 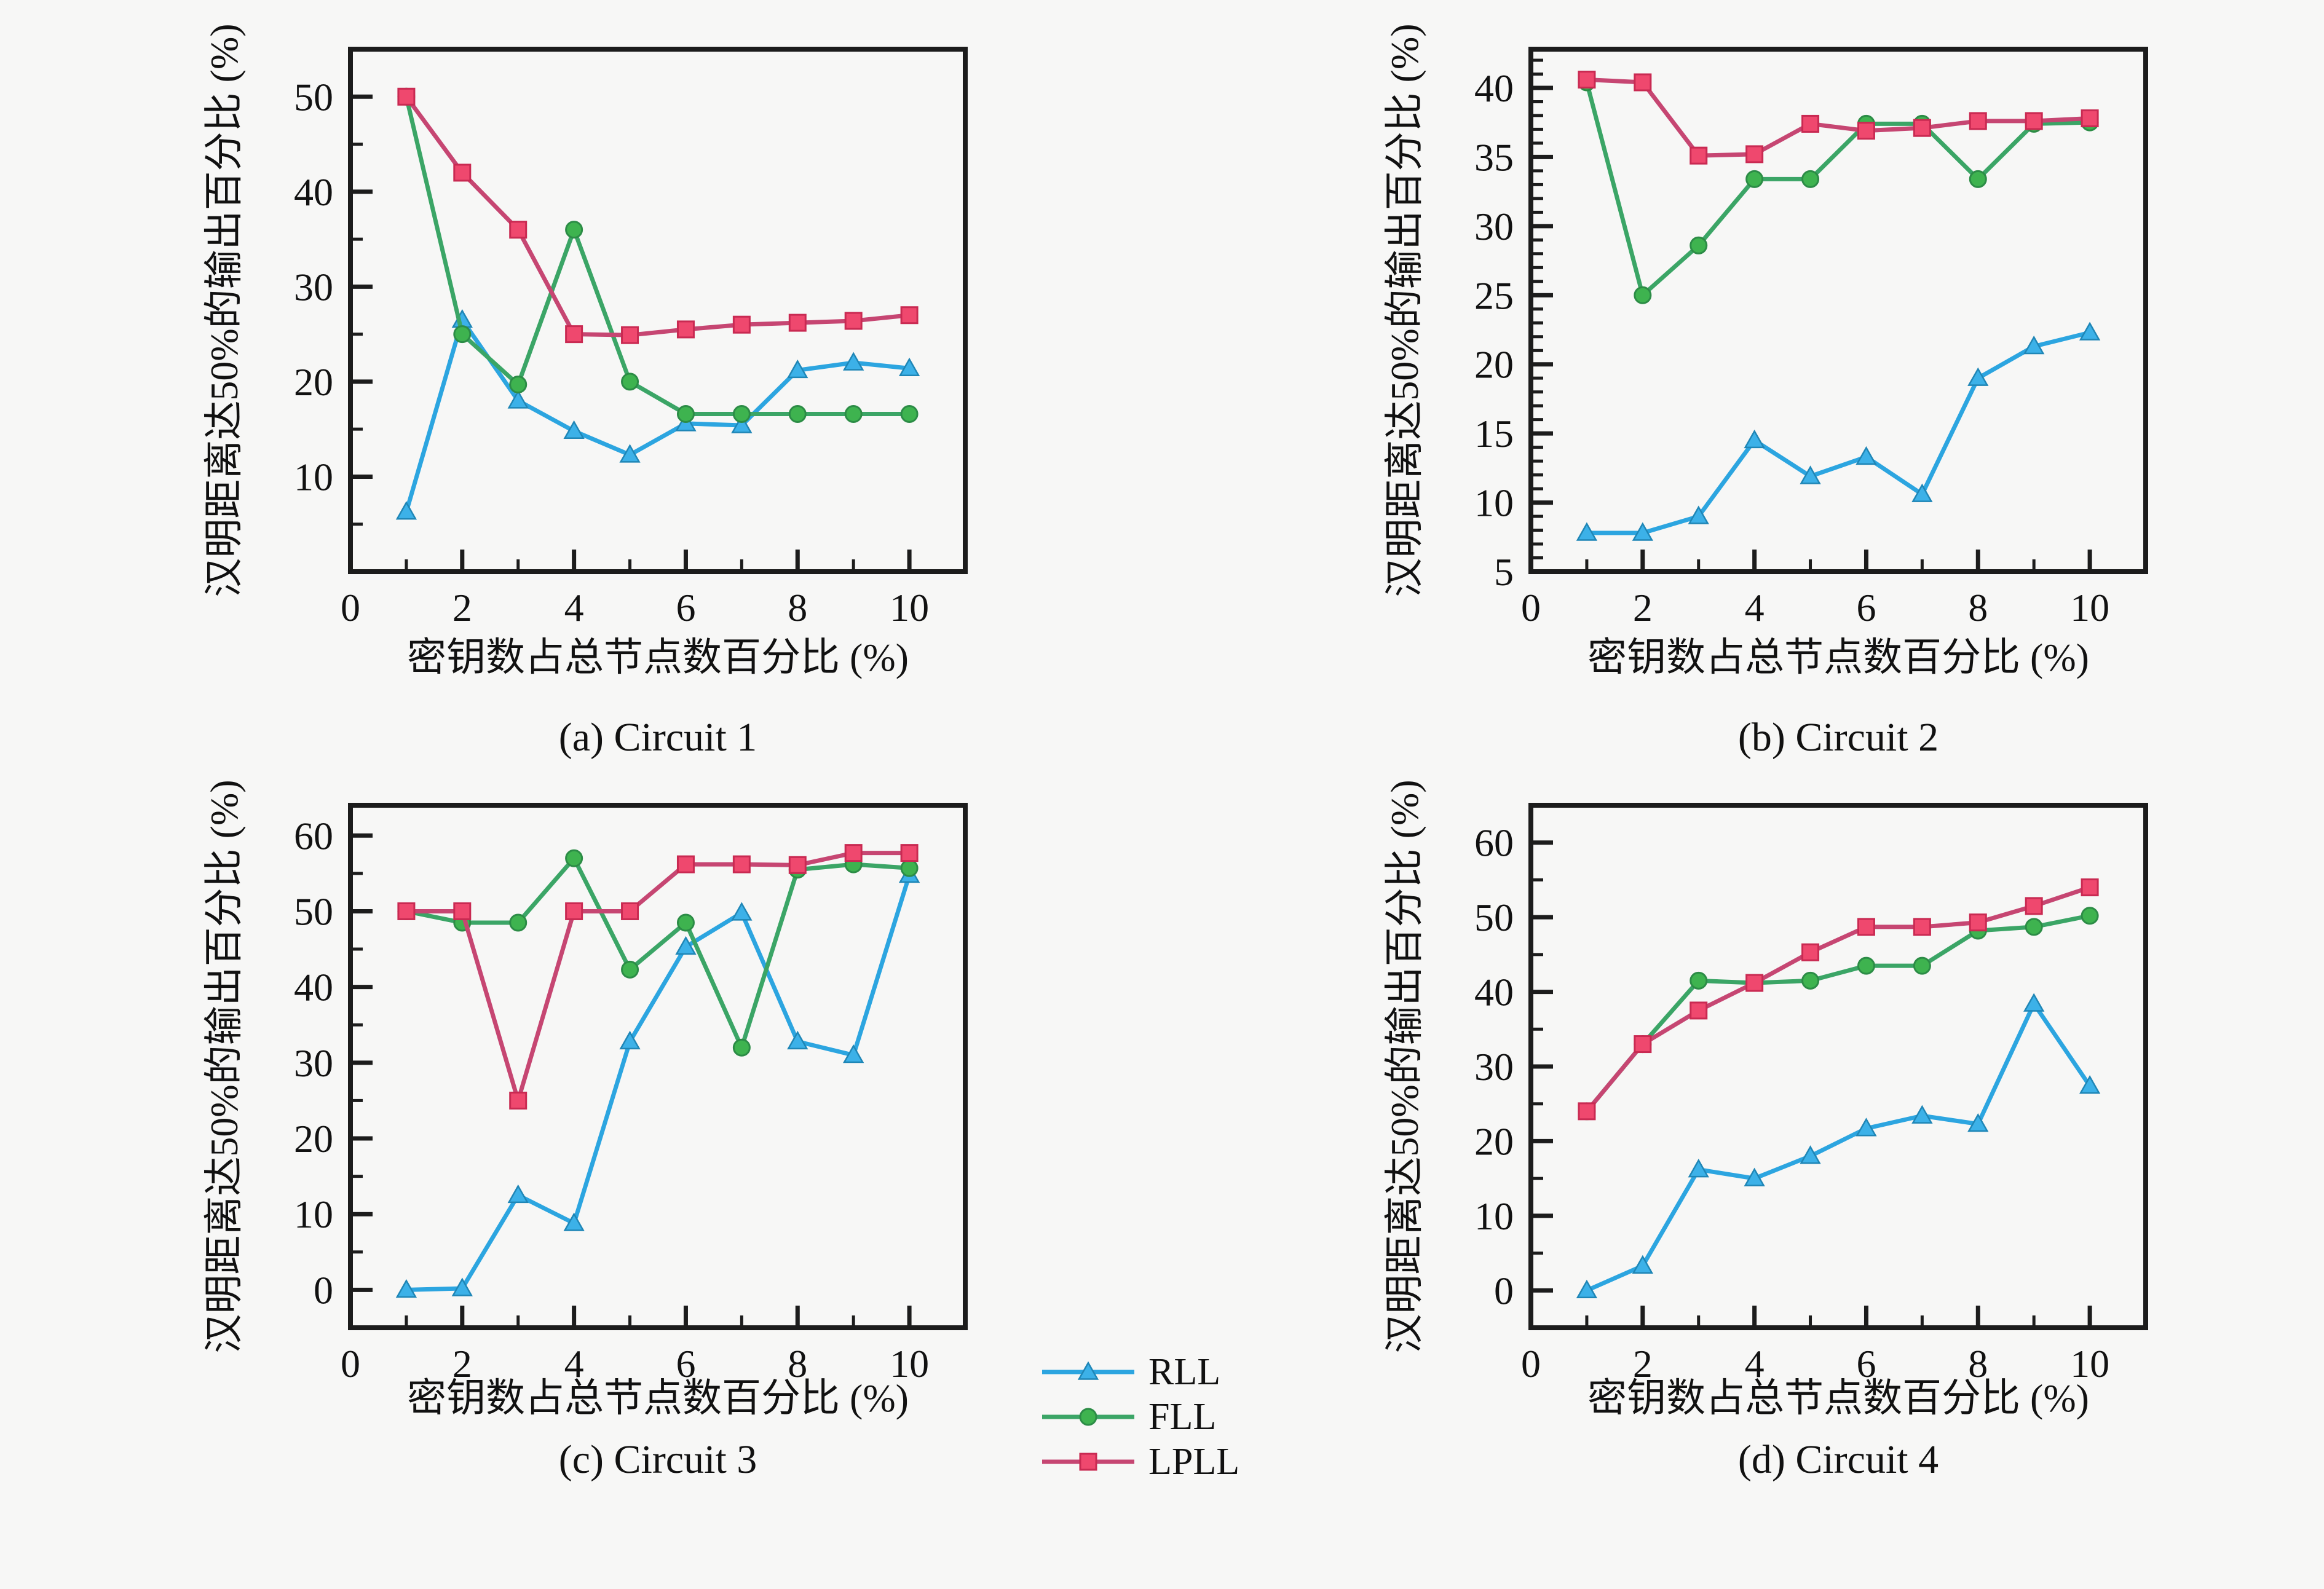 I want to click on fll-line-circle-marker-icon, so click(x=1088, y=1416).